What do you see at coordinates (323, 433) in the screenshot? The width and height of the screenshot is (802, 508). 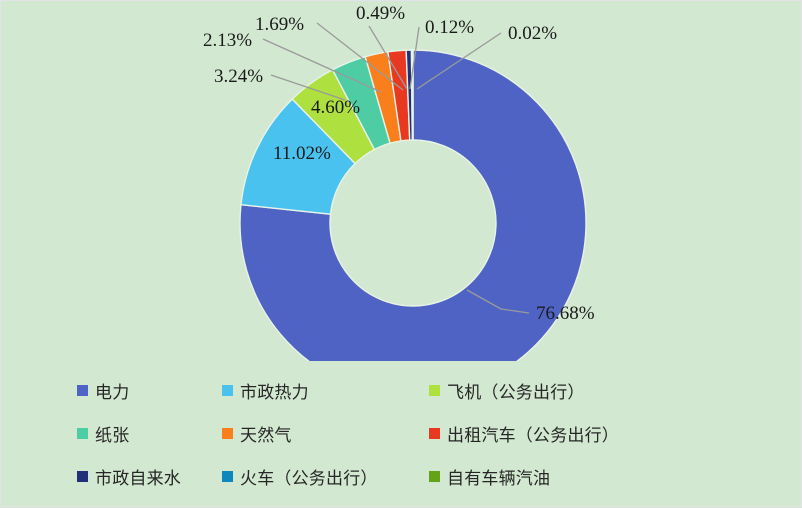 I see `legend-item: 天然气` at bounding box center [323, 433].